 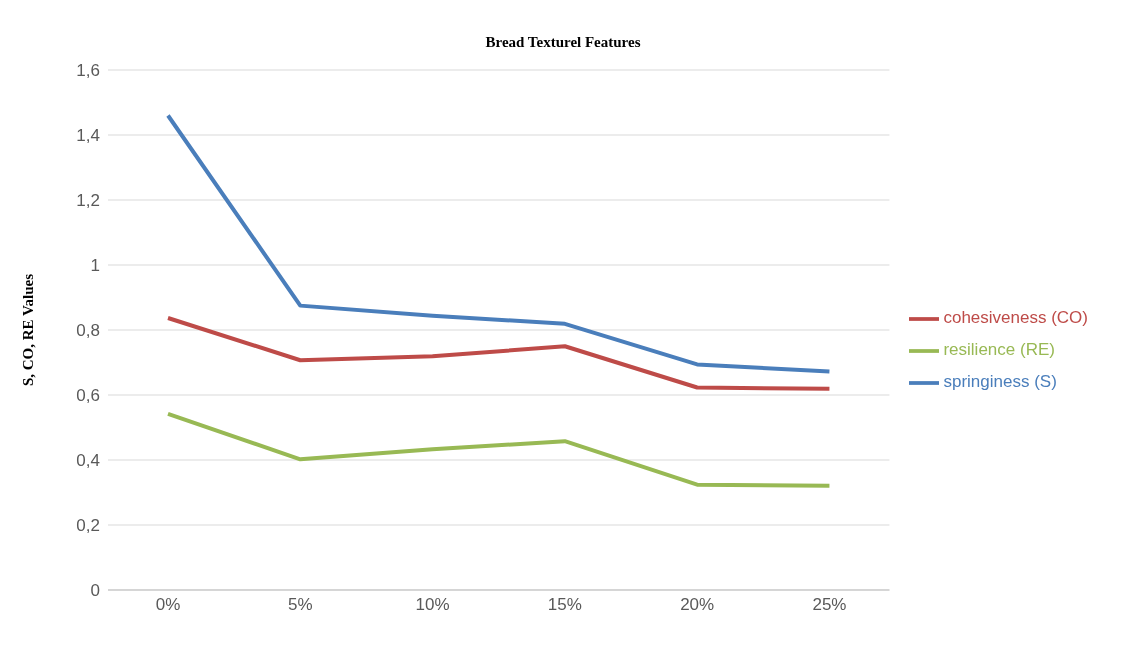 I want to click on y-tick-label: 0,4, so click(x=88, y=461).